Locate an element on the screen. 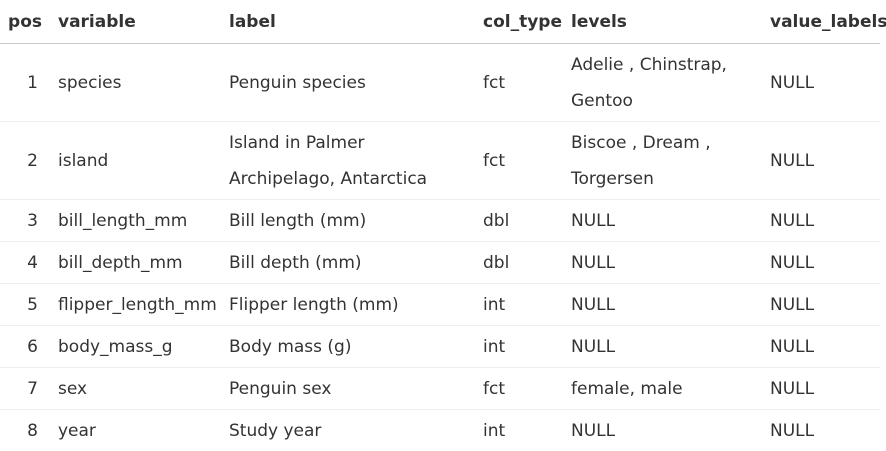  cell-label: Penguin sex is located at coordinates (348, 388).